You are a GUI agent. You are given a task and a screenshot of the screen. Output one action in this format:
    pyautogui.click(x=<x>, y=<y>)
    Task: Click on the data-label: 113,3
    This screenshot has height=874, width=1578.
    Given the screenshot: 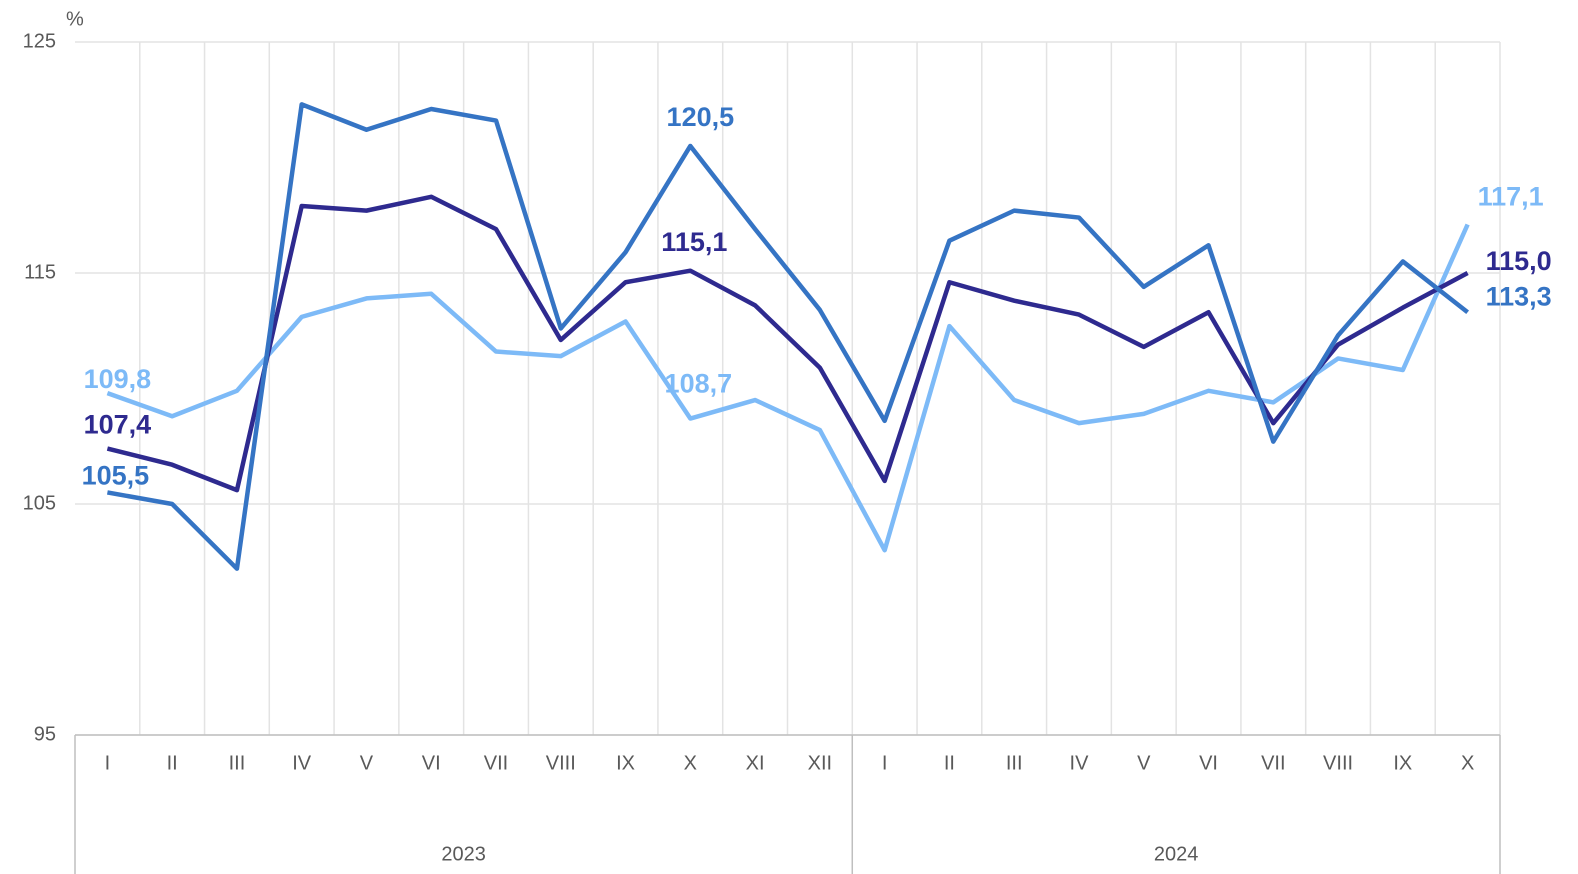 What is the action you would take?
    pyautogui.click(x=1519, y=296)
    